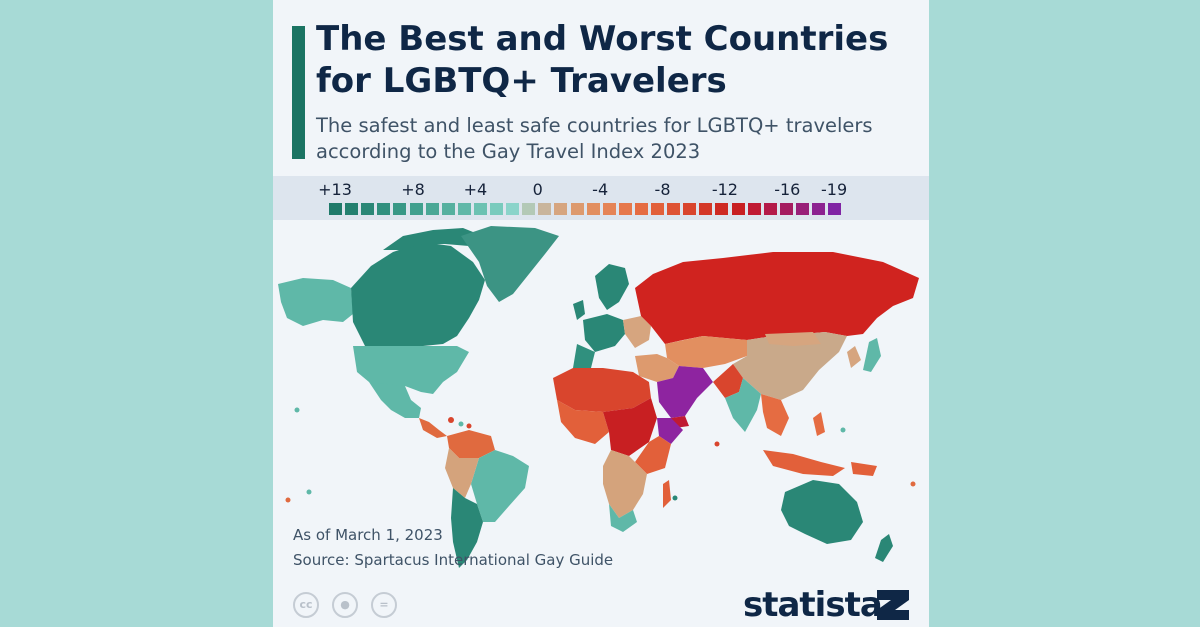 The height and width of the screenshot is (627, 1200). What do you see at coordinates (612, 287) in the screenshot?
I see `region-scandinavia` at bounding box center [612, 287].